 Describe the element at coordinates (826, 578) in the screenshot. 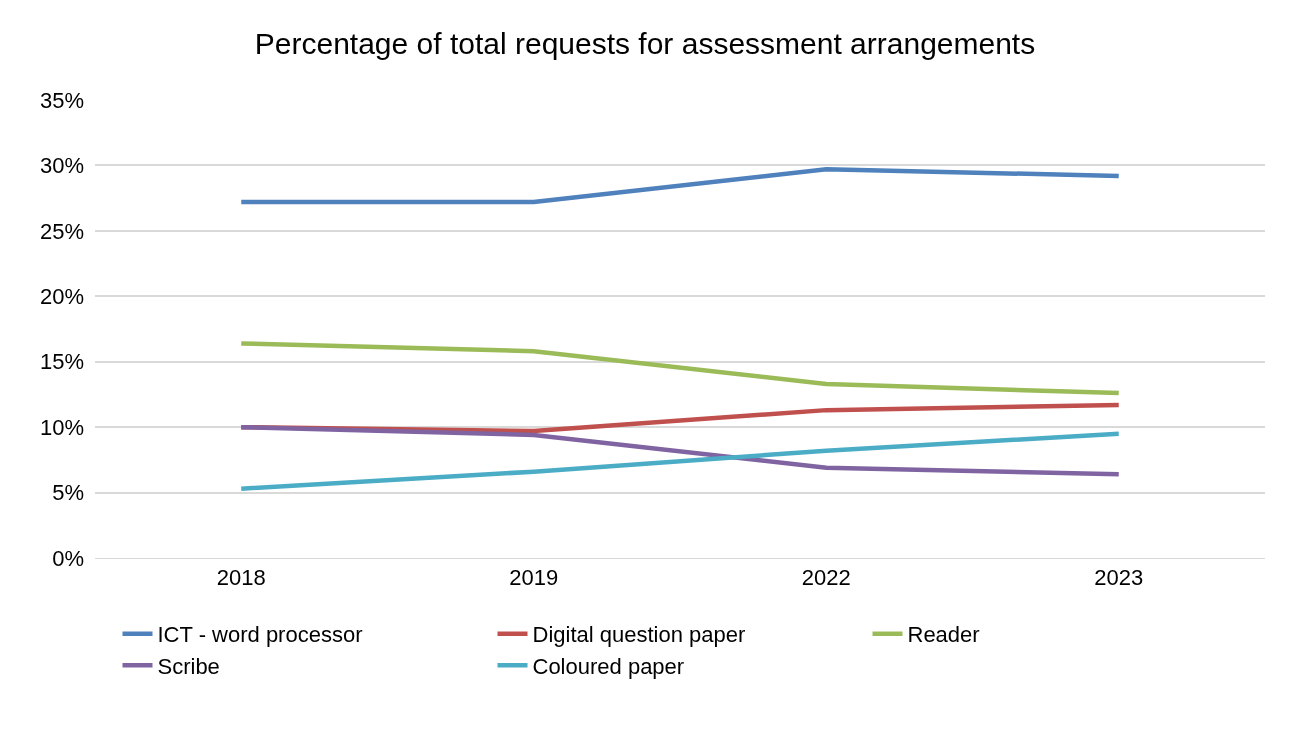

I see `x-tick-label: 2022` at that location.